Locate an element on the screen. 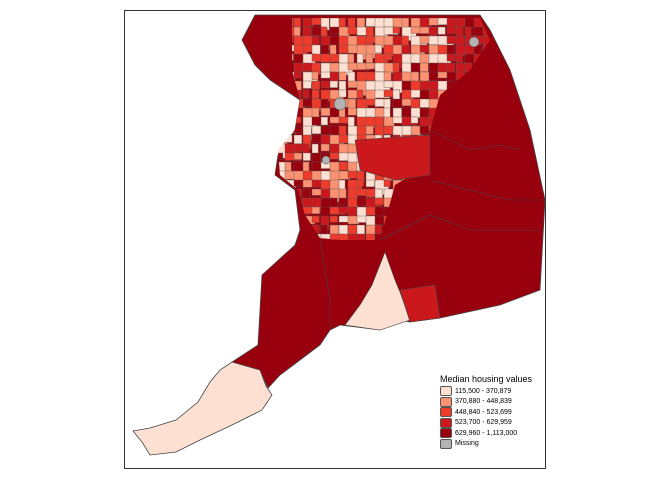 The image size is (672, 480). legend-item: Missing is located at coordinates (486, 444).